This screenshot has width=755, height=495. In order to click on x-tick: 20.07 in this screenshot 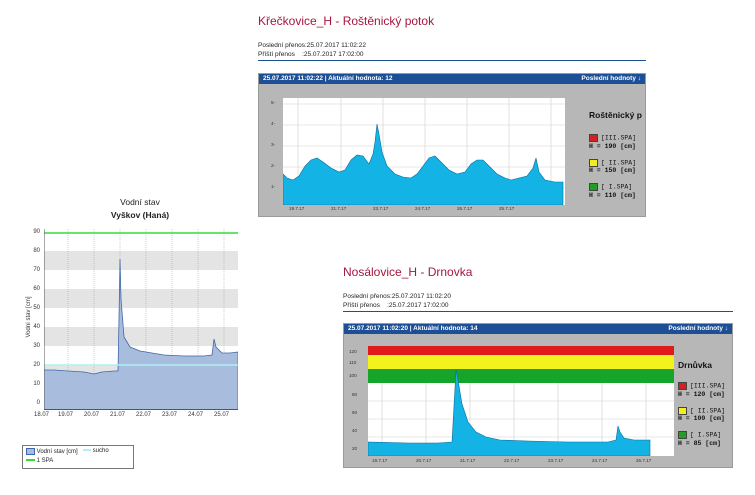, I will do `click(92, 415)`.